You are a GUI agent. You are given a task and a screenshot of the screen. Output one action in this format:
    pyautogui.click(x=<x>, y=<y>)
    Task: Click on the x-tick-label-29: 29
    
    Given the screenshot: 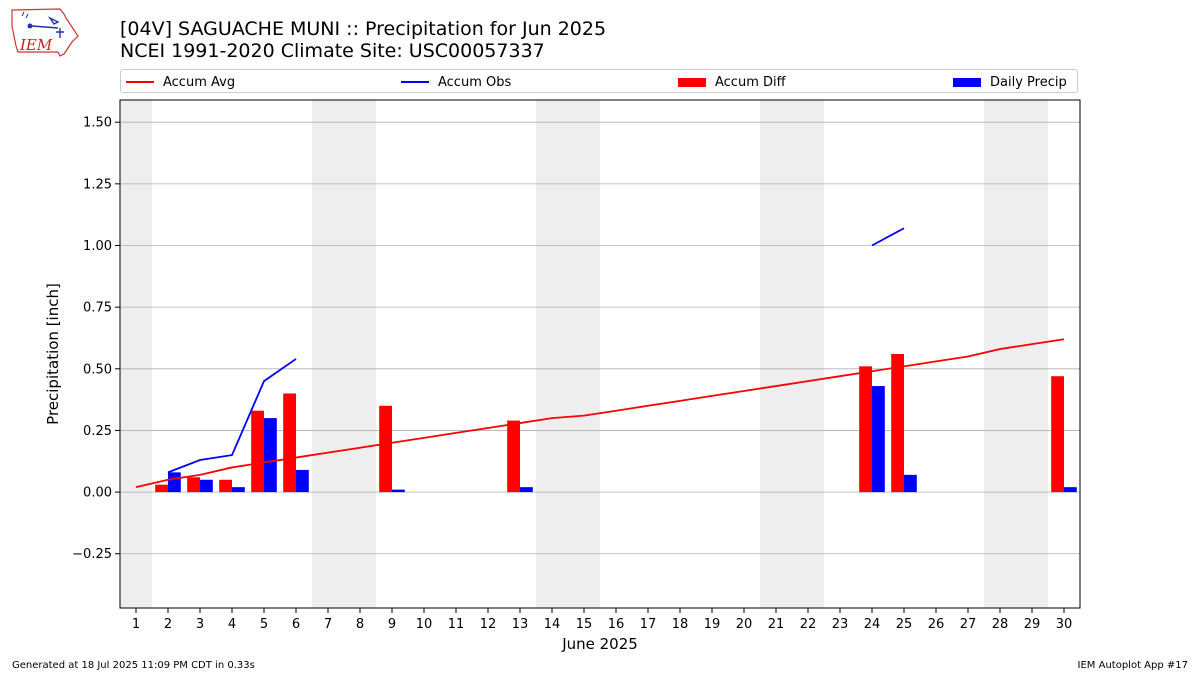 What is the action you would take?
    pyautogui.click(x=1032, y=624)
    